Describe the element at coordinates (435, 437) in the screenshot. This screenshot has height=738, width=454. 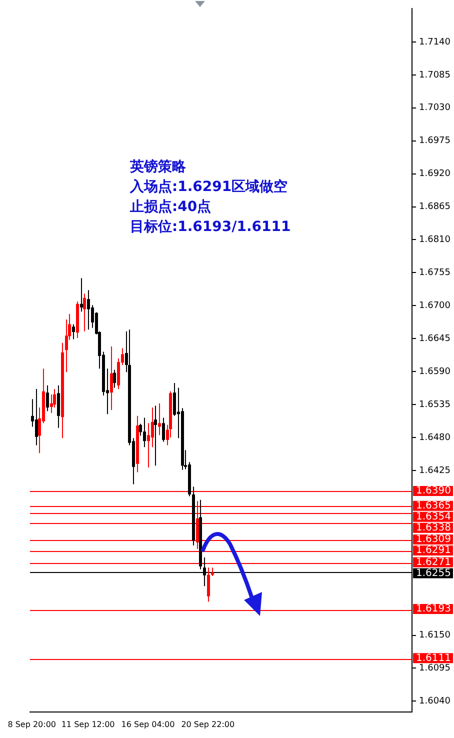
I see `y-tick-label: 1.6480` at that location.